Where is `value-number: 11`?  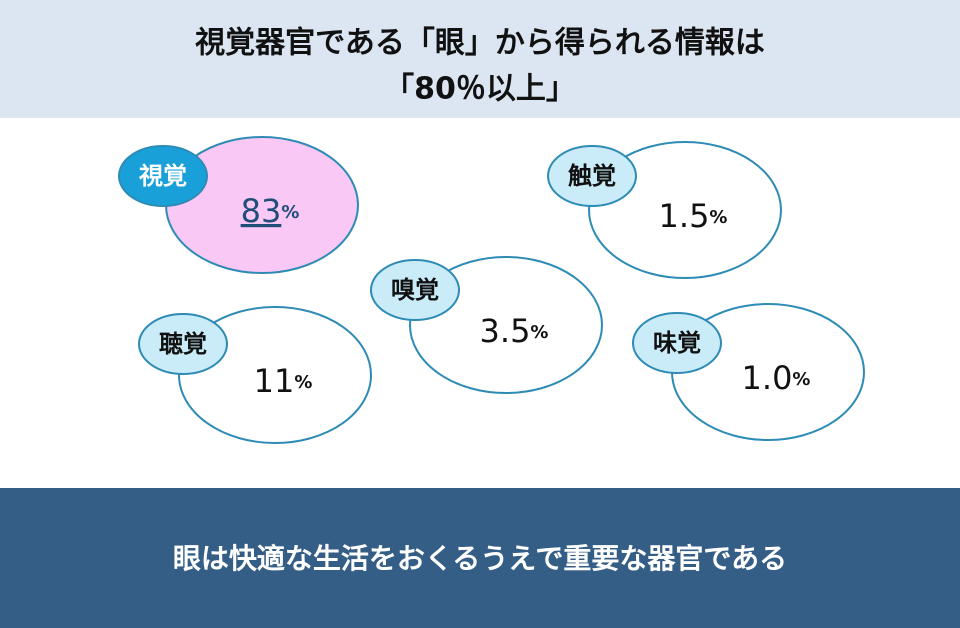
value-number: 11 is located at coordinates (274, 381).